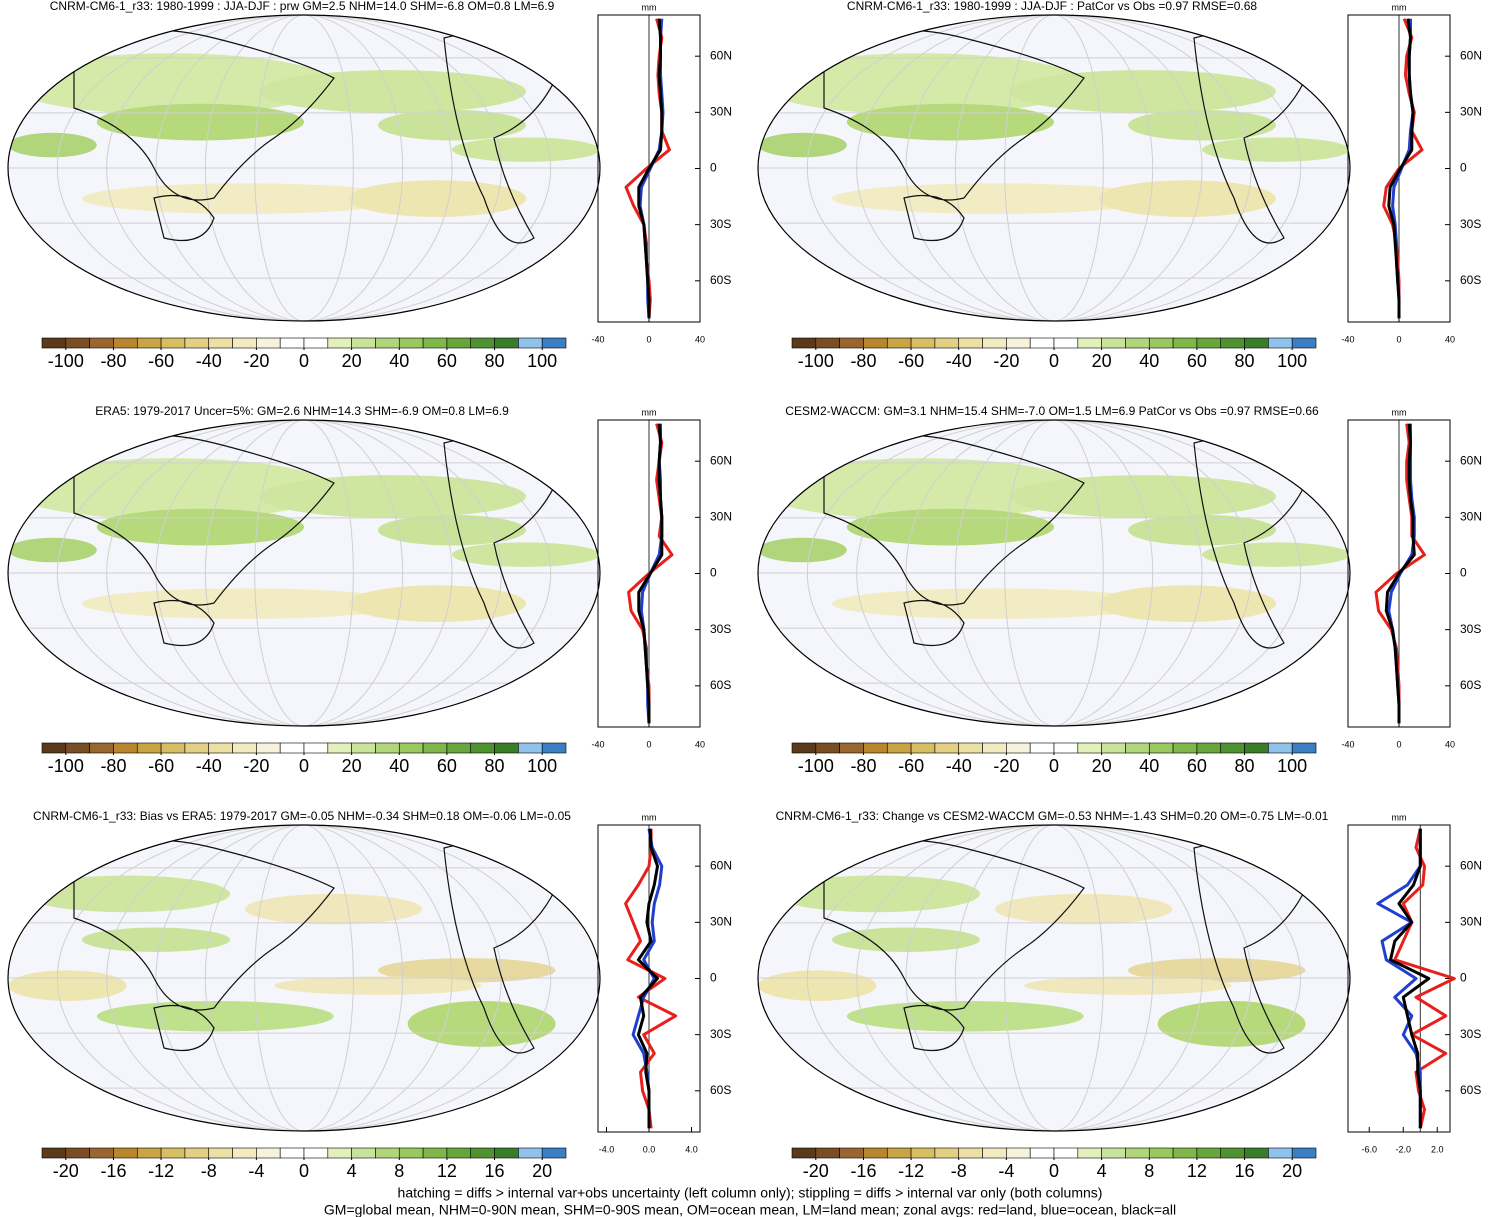  What do you see at coordinates (648, 744) in the screenshot?
I see `x-tick-label: 0` at bounding box center [648, 744].